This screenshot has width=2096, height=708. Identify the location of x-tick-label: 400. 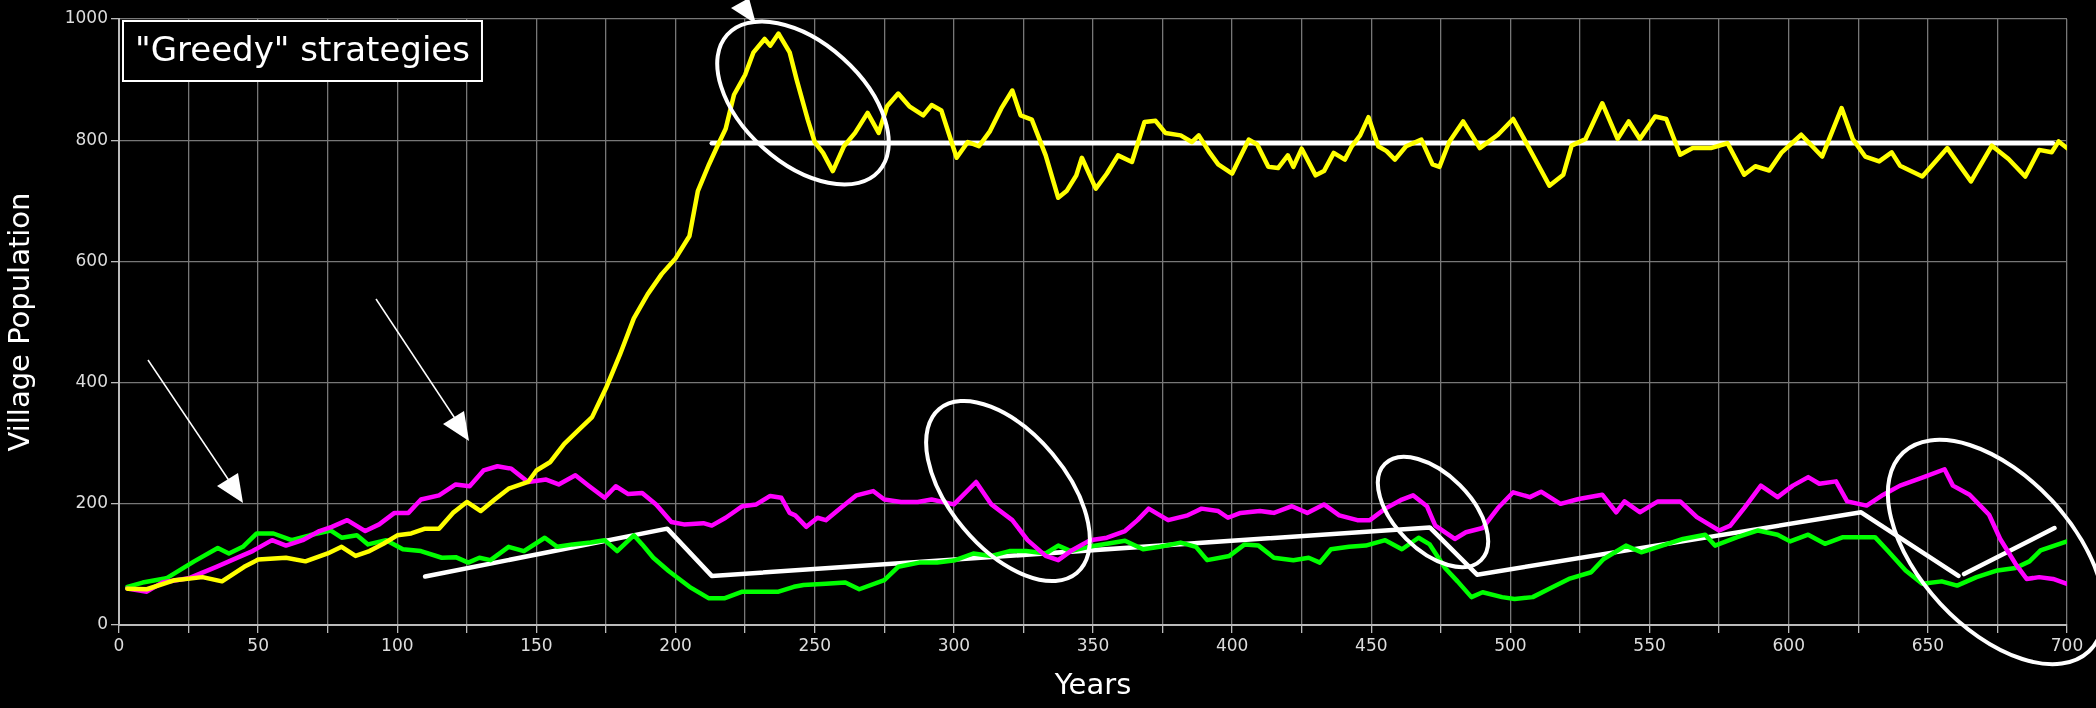
(1232, 644).